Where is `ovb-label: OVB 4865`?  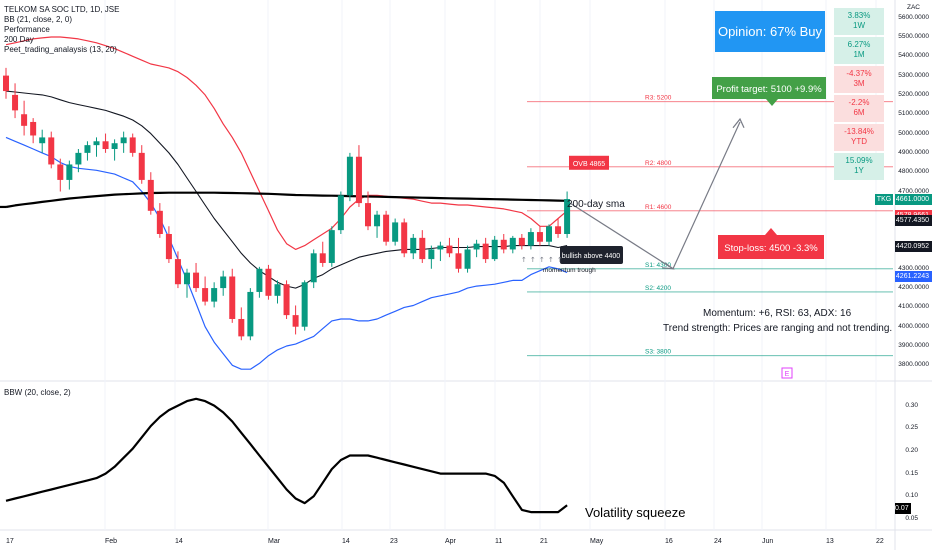 ovb-label: OVB 4865 is located at coordinates (589, 164).